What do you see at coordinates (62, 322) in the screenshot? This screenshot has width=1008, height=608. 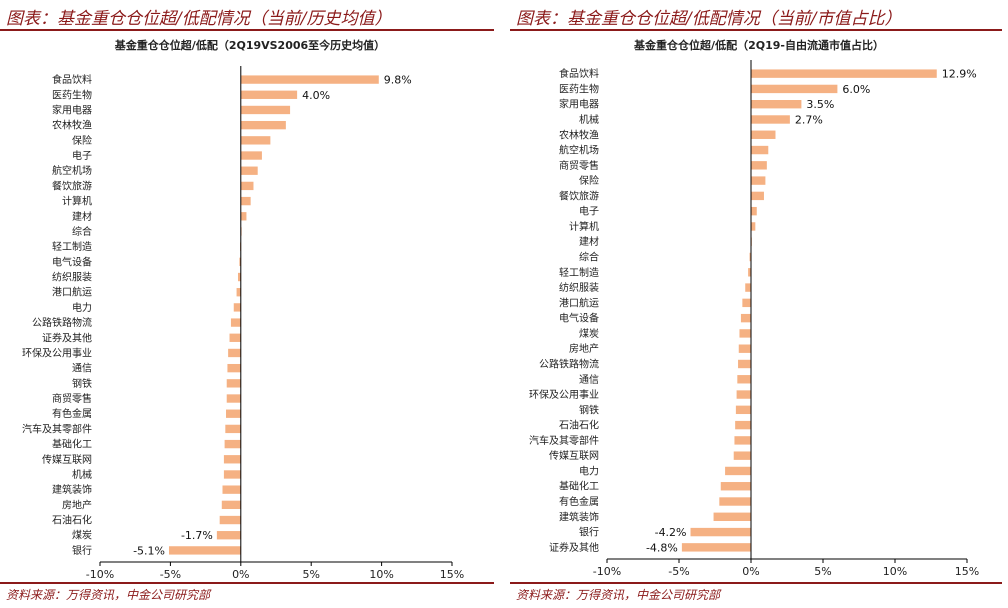 I see `category-label: 公路铁路物流` at bounding box center [62, 322].